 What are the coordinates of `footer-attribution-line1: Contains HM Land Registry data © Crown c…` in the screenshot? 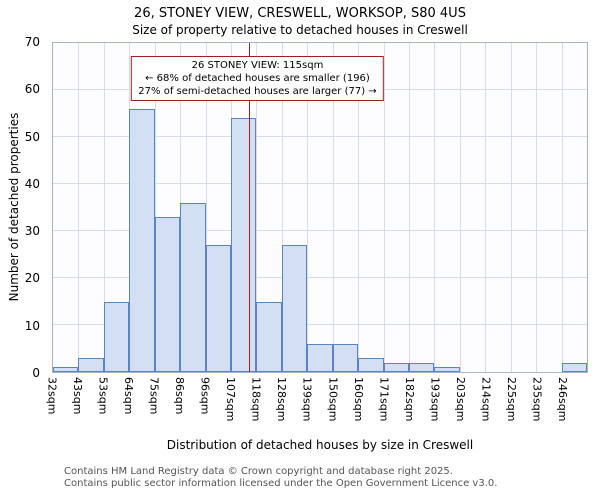 It's located at (258, 471).